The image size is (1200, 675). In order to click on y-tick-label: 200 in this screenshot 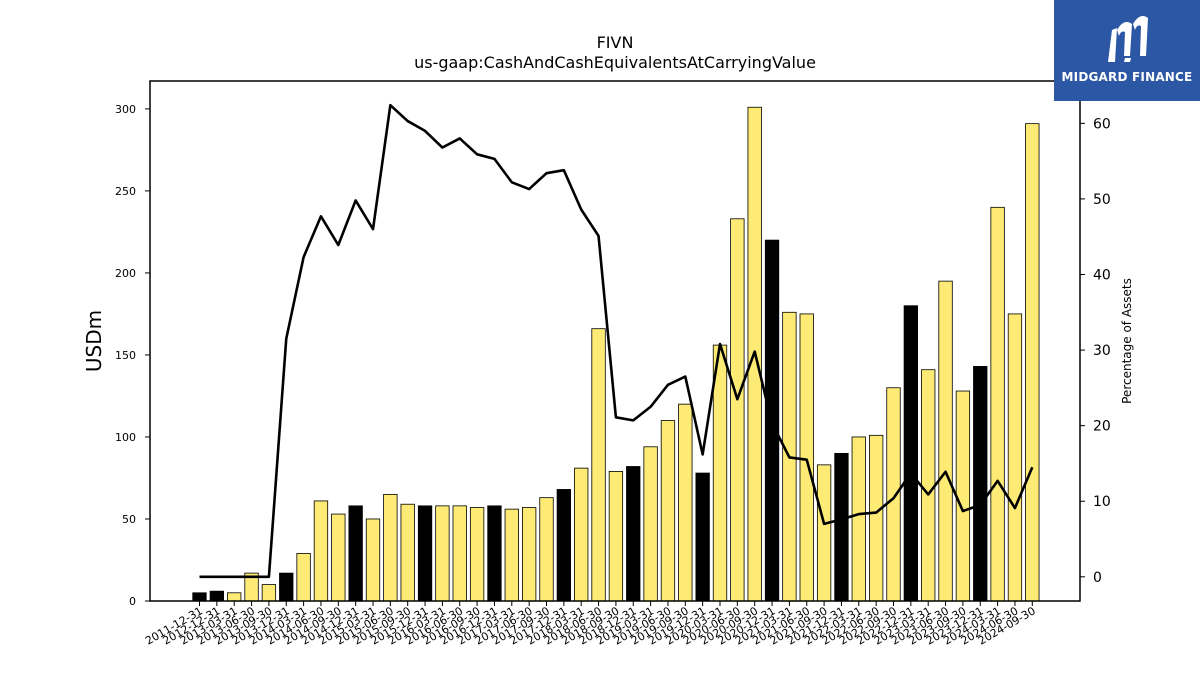, I will do `click(125, 273)`.